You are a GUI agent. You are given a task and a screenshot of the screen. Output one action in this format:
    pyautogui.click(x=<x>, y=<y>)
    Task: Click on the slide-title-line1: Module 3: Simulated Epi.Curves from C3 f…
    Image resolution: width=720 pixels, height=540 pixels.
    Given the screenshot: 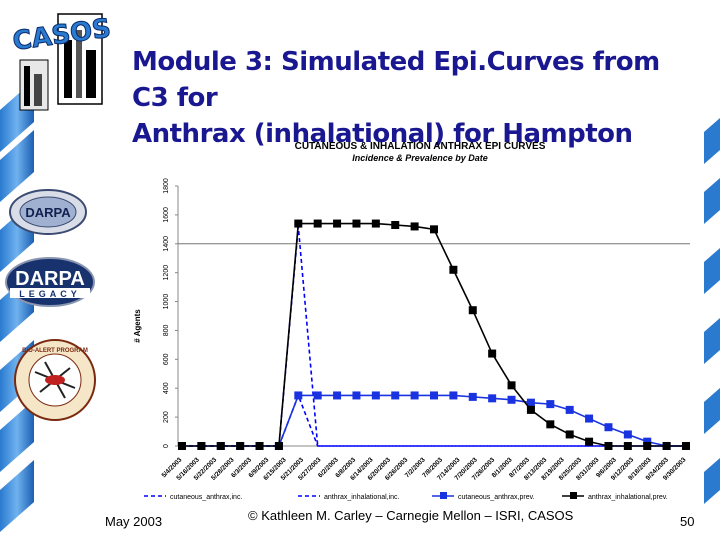 What is the action you would take?
    pyautogui.click(x=396, y=80)
    